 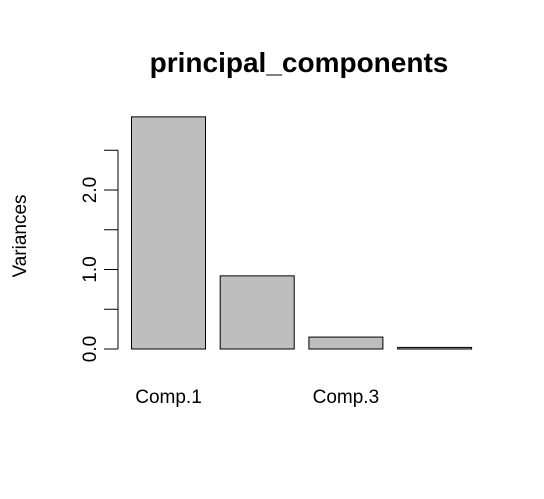 I want to click on x-tick-label: Comp.3, so click(x=346, y=397).